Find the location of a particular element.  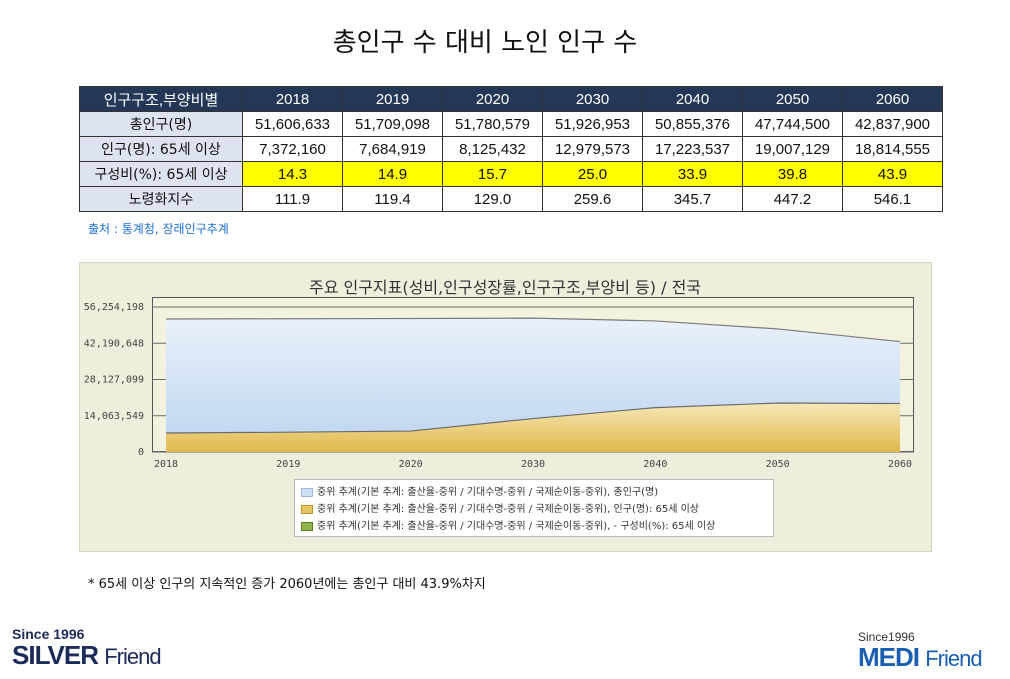

medi-friend-logo: Since1996 MEDI Friend is located at coordinates (920, 651).